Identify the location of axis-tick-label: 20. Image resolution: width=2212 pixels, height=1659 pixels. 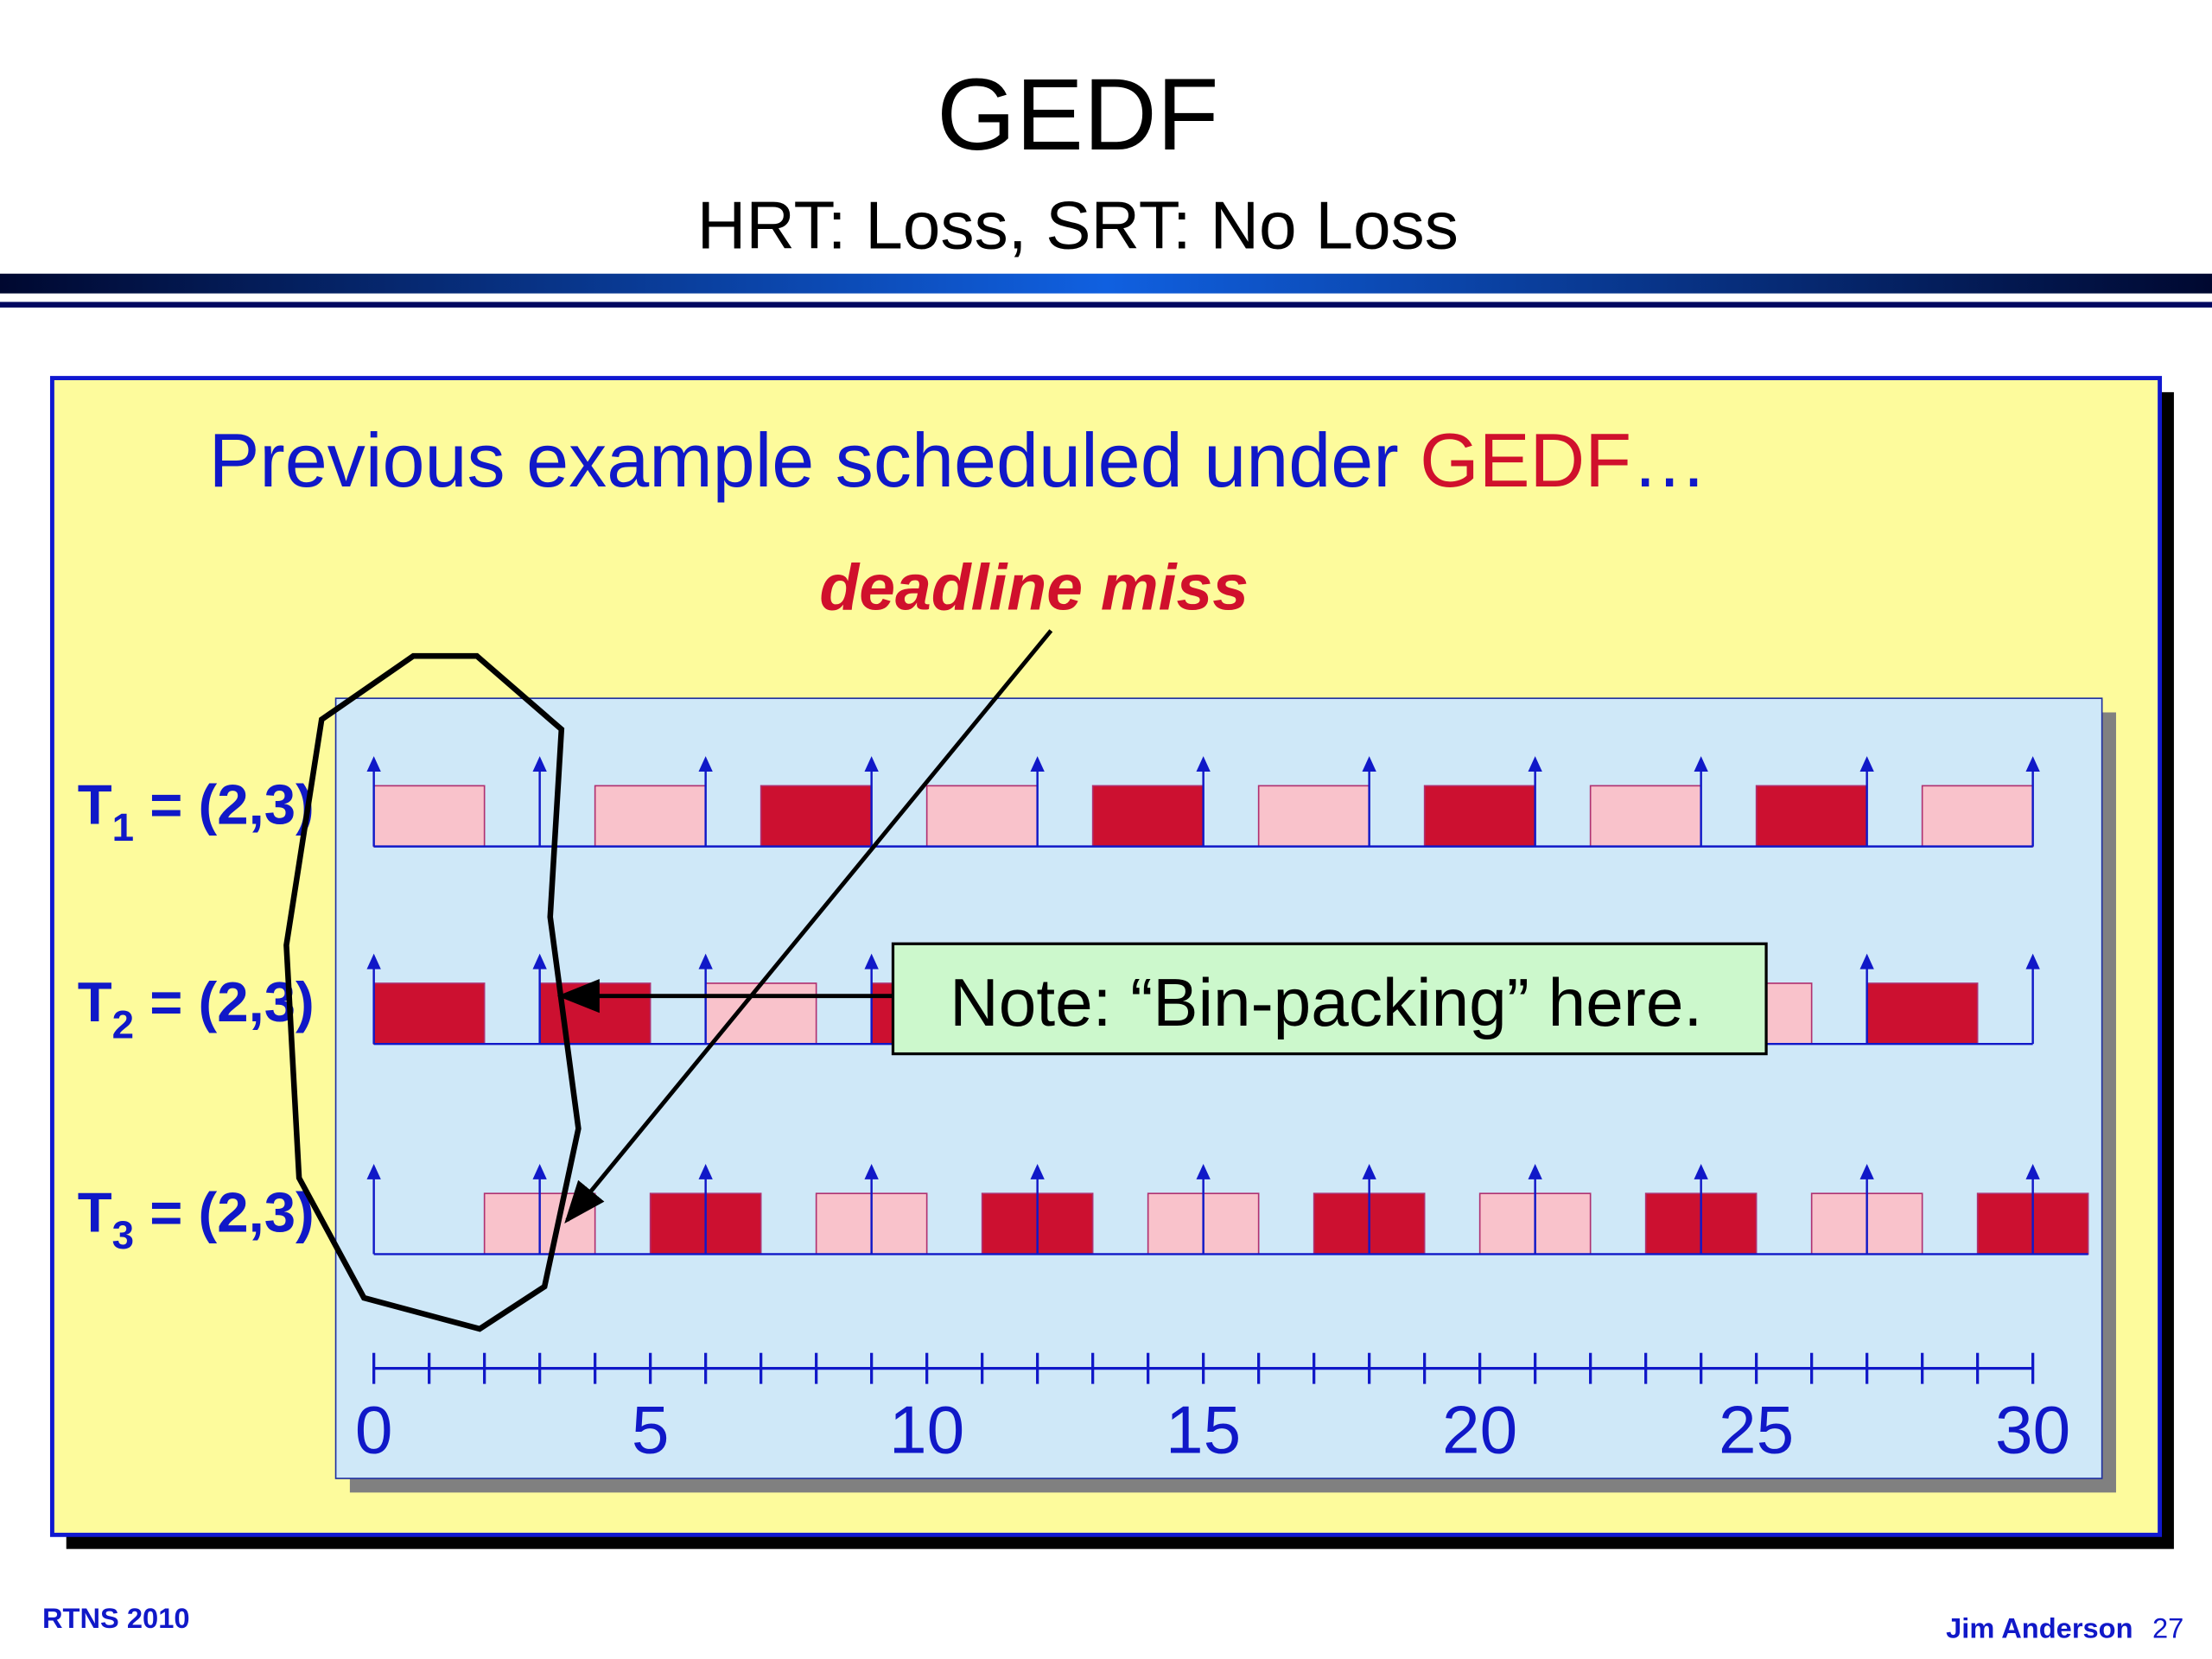
(1479, 1430).